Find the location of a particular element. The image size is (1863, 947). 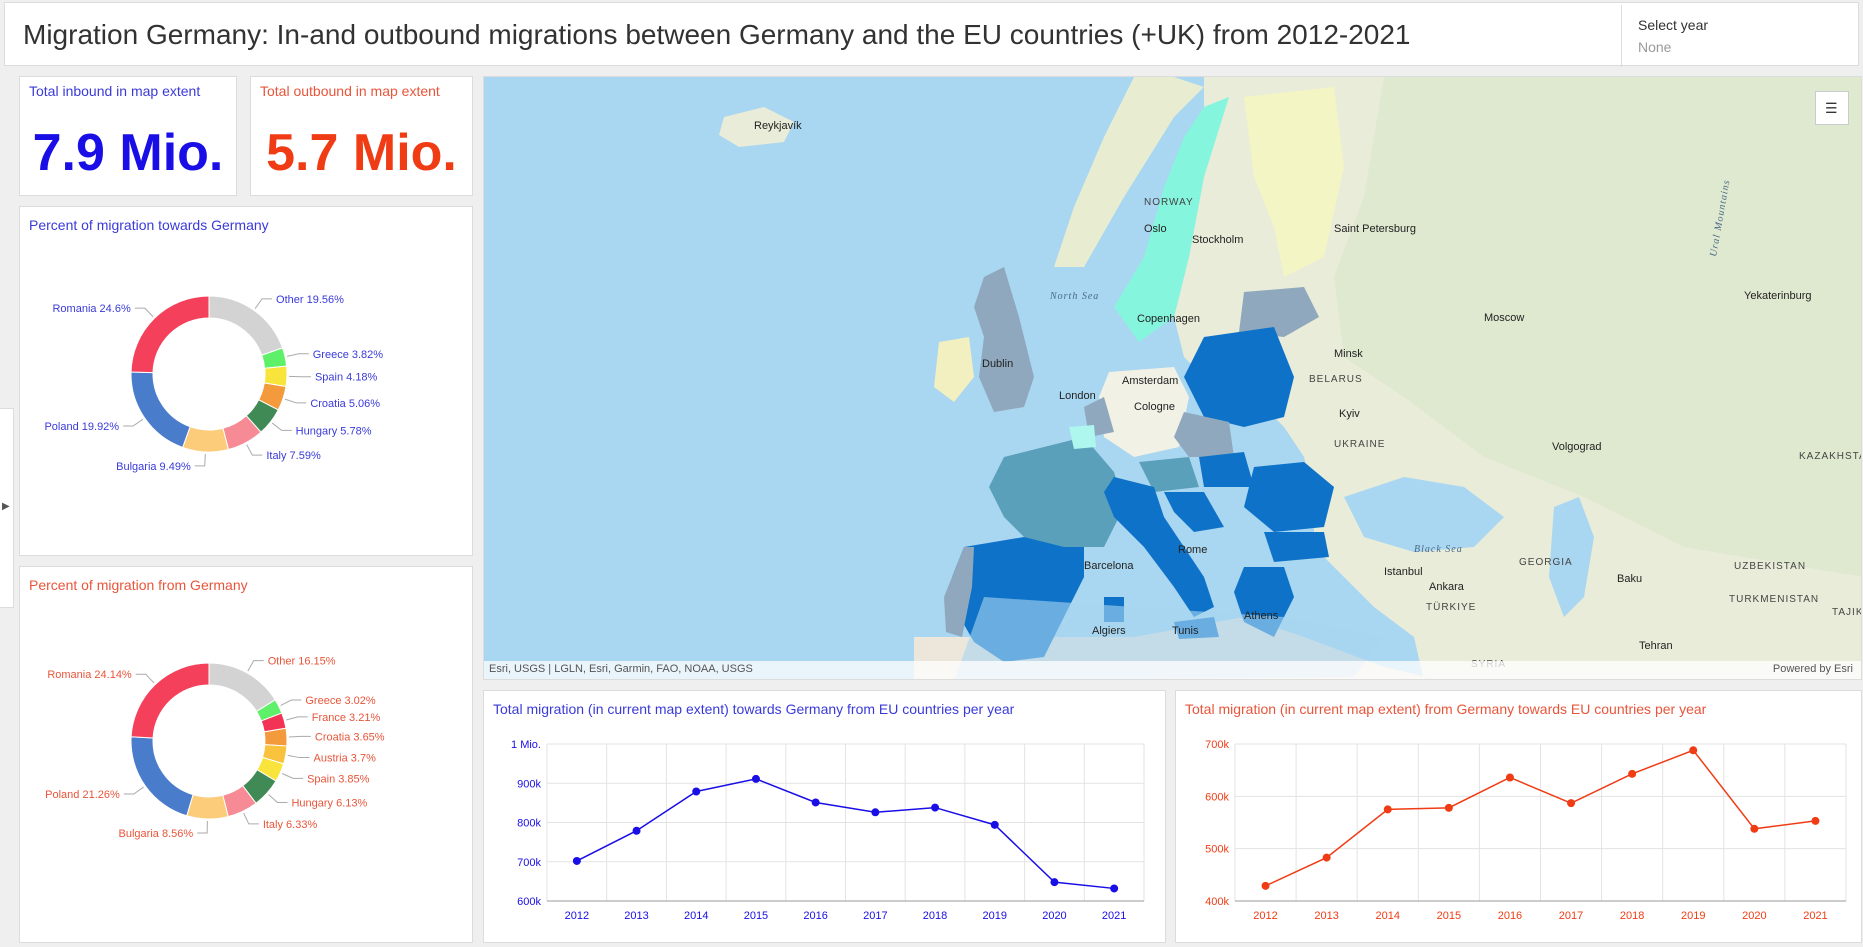

kpi-inbound-title: Total inbound in map extent is located at coordinates (115, 91).